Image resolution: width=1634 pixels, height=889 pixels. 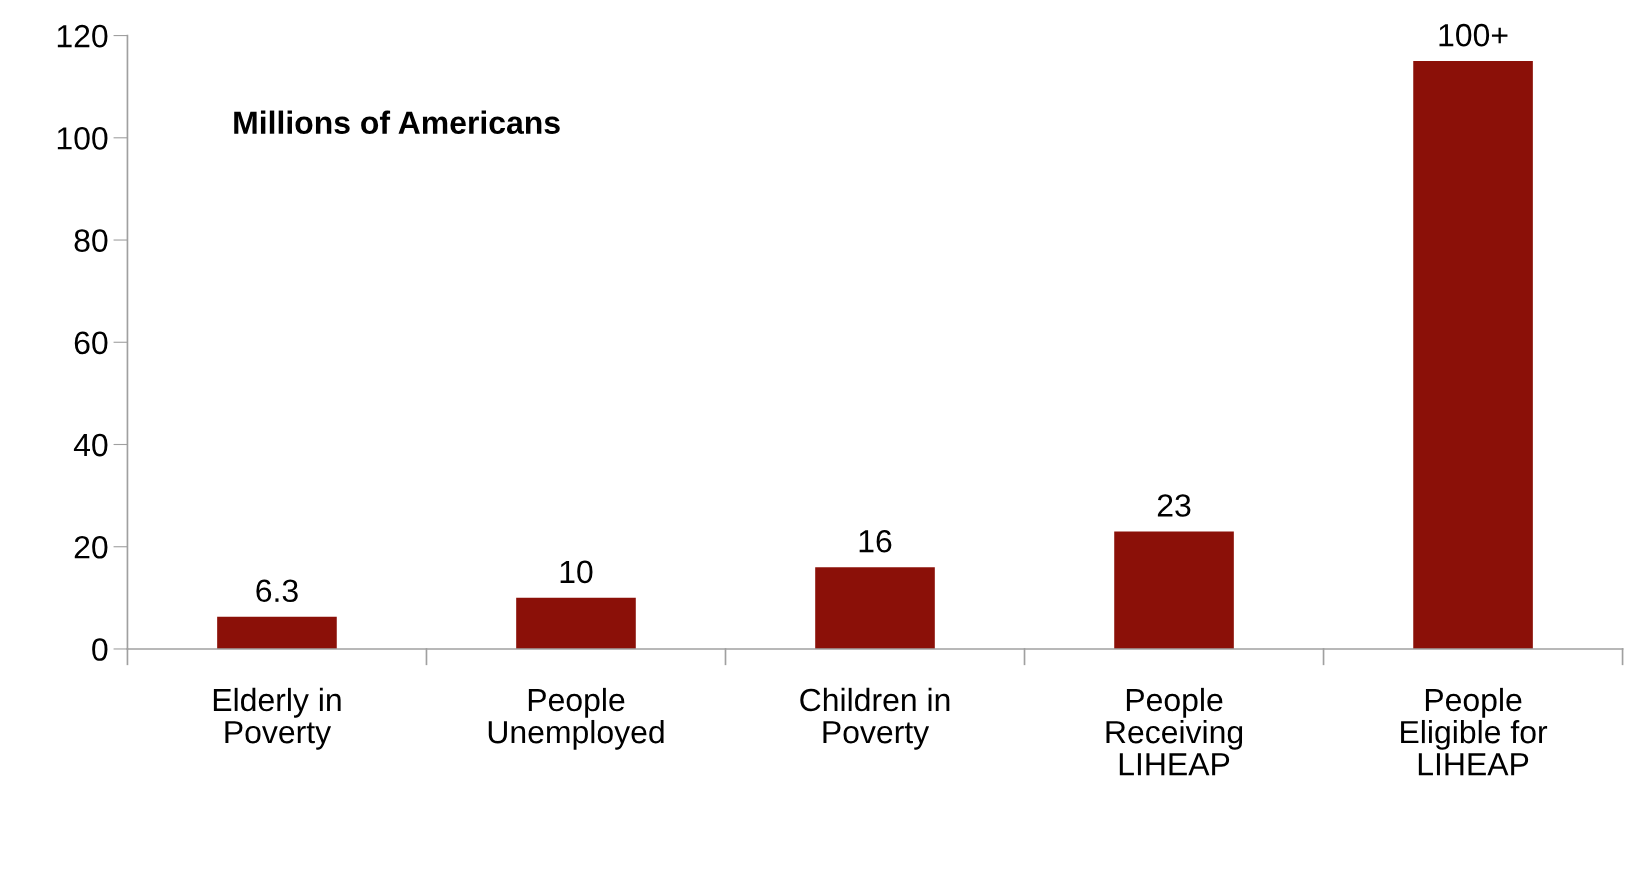 I want to click on x-tick-label: People Unemployed, so click(x=576, y=718).